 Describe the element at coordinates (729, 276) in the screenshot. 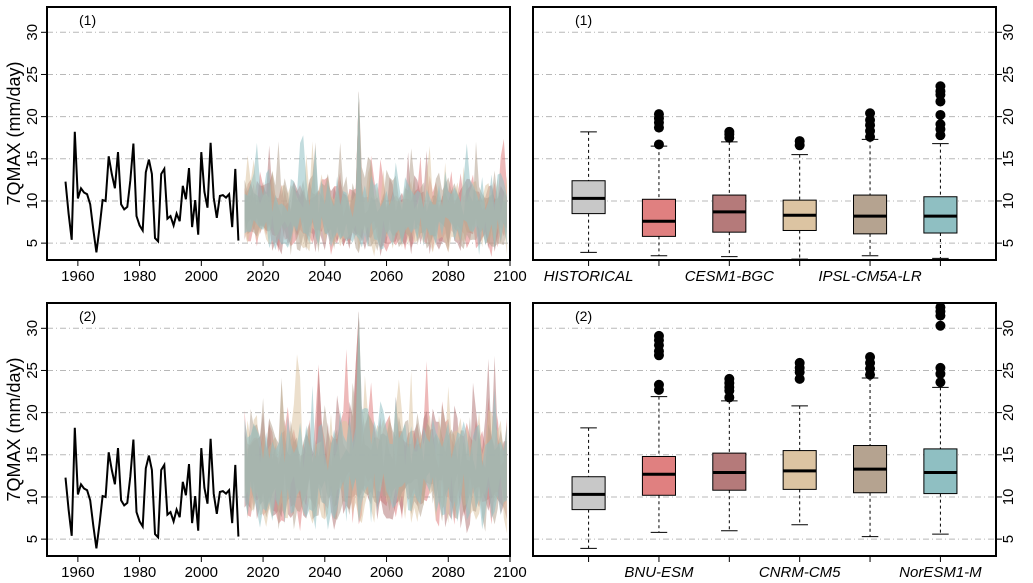

I see `category-label: CESM1-BGC` at that location.